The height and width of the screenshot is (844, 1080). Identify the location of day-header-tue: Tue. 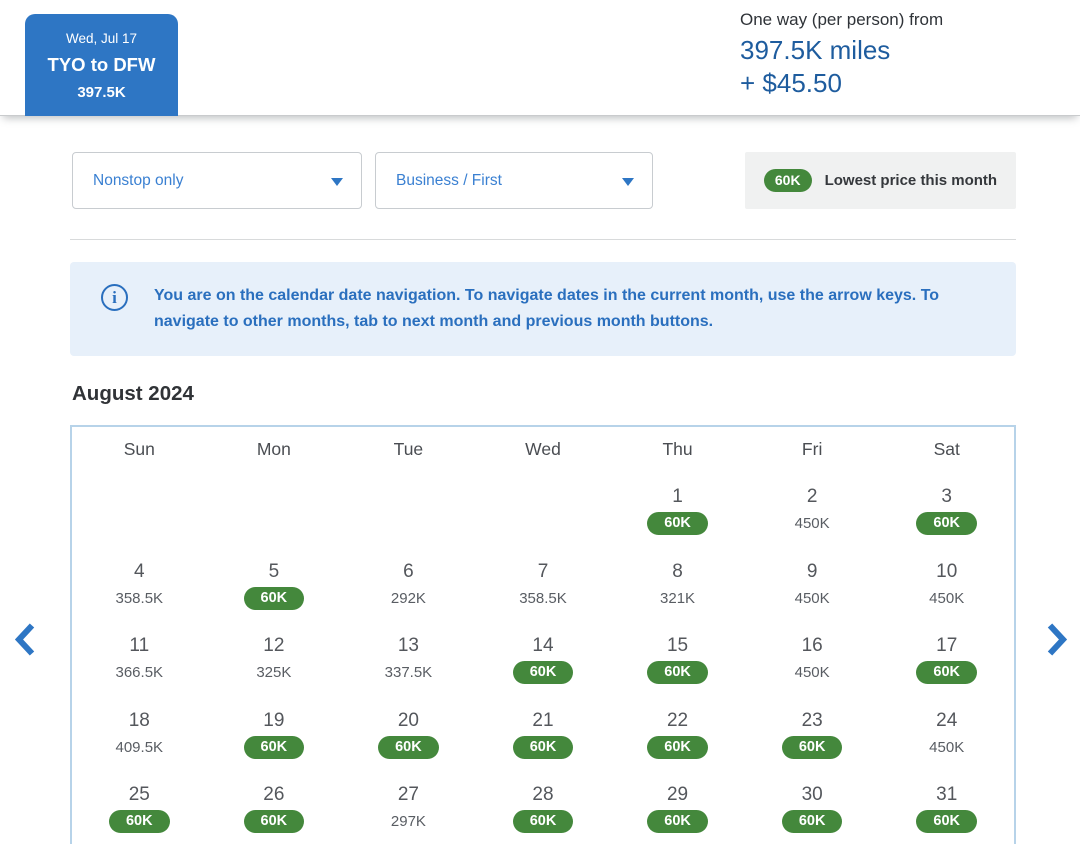
(408, 449).